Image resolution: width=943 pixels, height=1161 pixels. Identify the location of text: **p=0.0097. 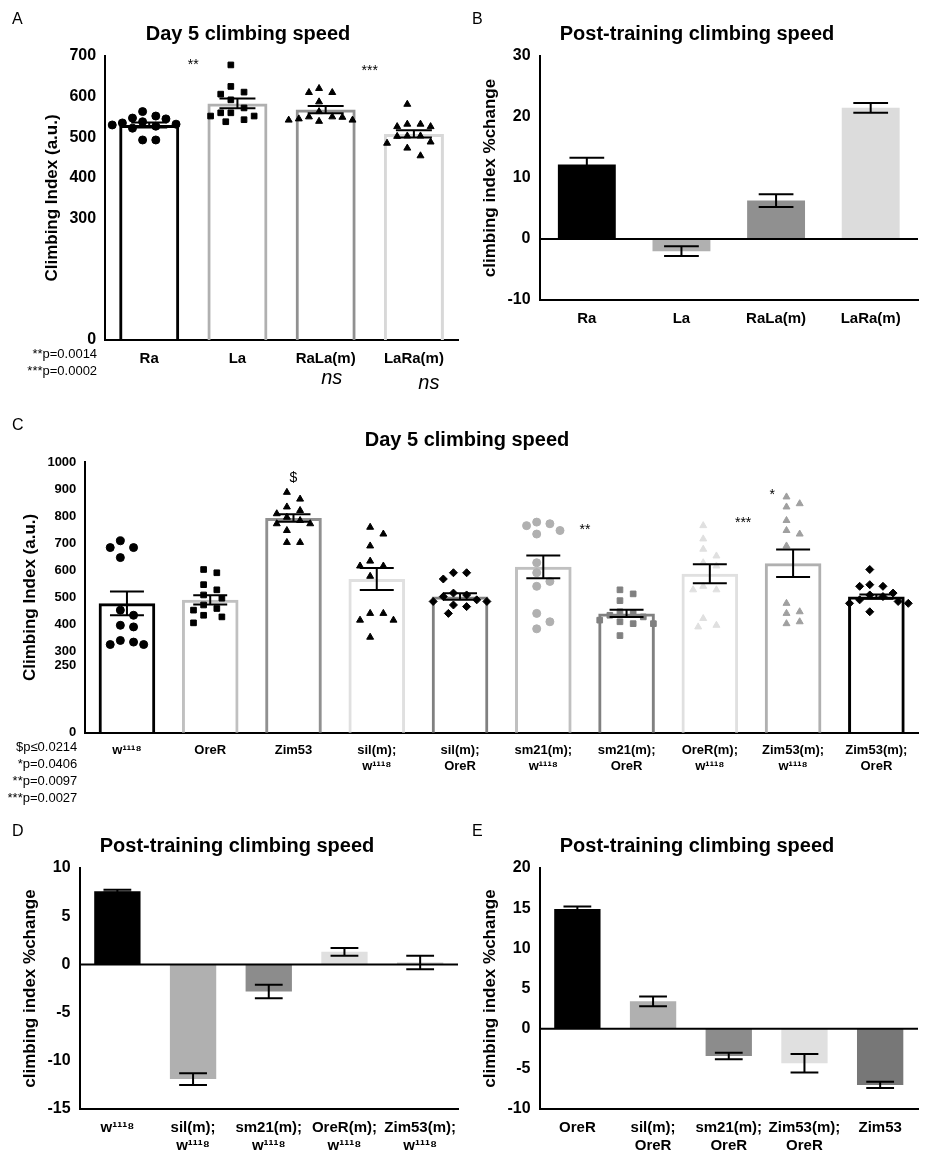
(45, 780).